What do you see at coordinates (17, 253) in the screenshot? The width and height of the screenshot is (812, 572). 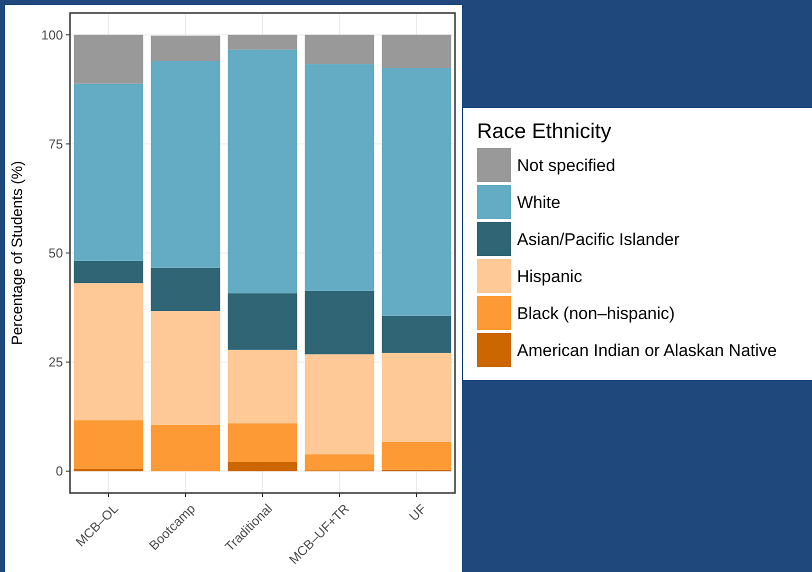 I see `y-axis-title: Percentage of Students (%)` at bounding box center [17, 253].